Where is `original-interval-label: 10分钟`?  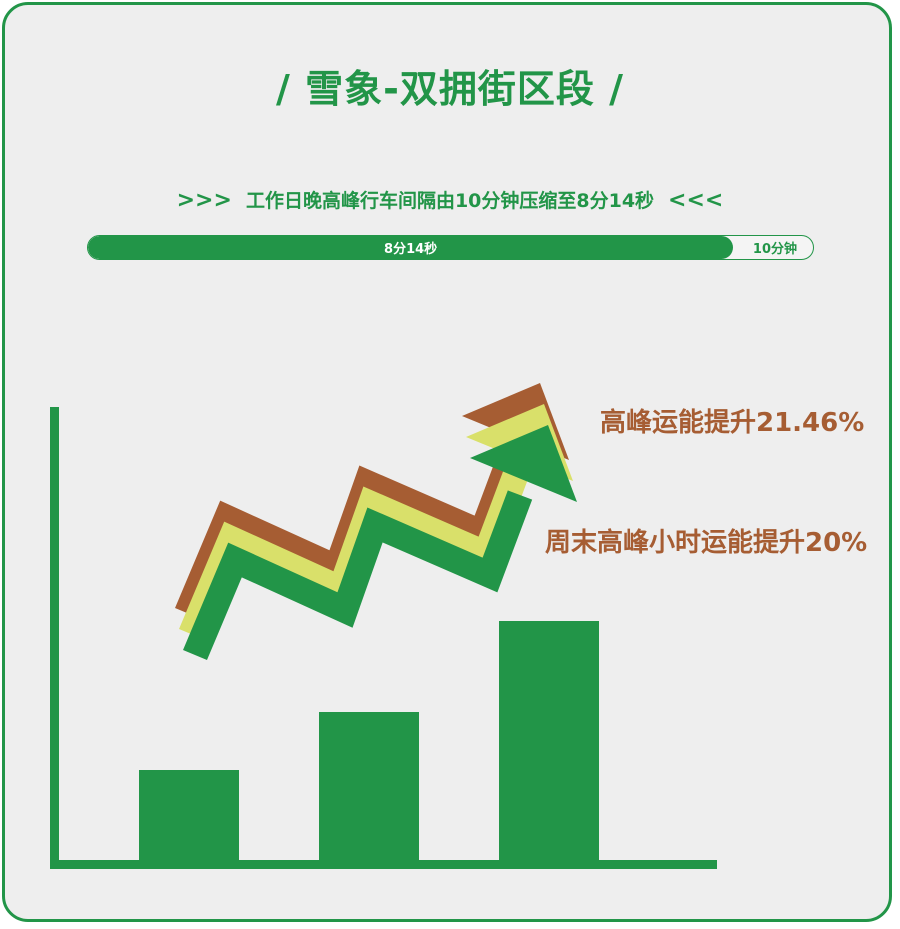
original-interval-label: 10分钟 is located at coordinates (774, 249).